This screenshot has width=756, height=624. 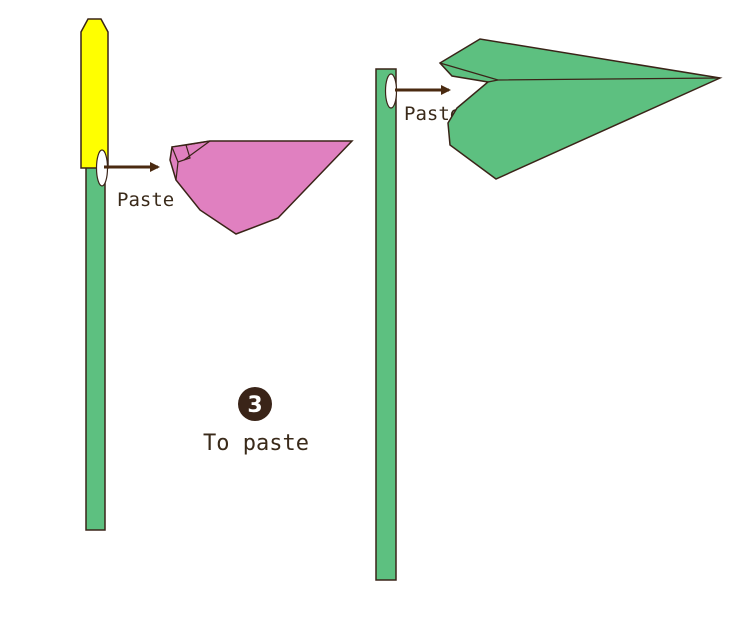 I want to click on green-leaf, so click(x=580, y=109).